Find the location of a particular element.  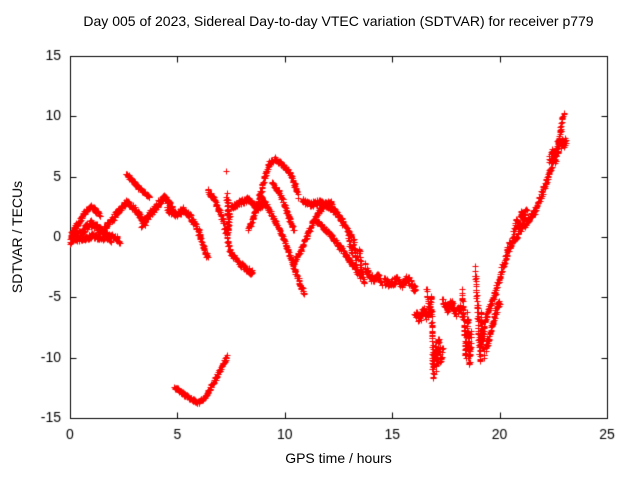

x-axis-label: GPS time / hours is located at coordinates (338, 458).